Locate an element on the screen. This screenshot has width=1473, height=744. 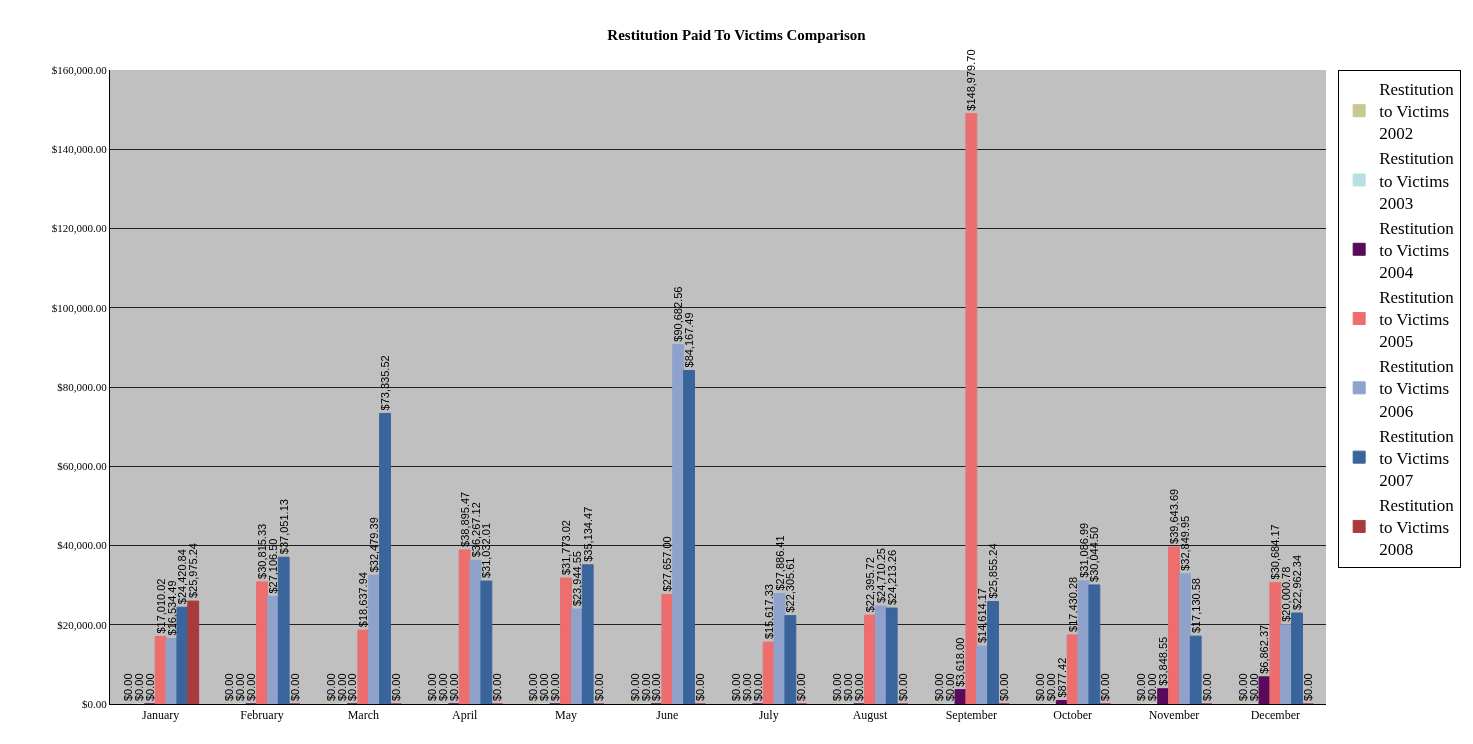
legend-label: Restitution to Victims 2003 is located at coordinates (1417, 181).